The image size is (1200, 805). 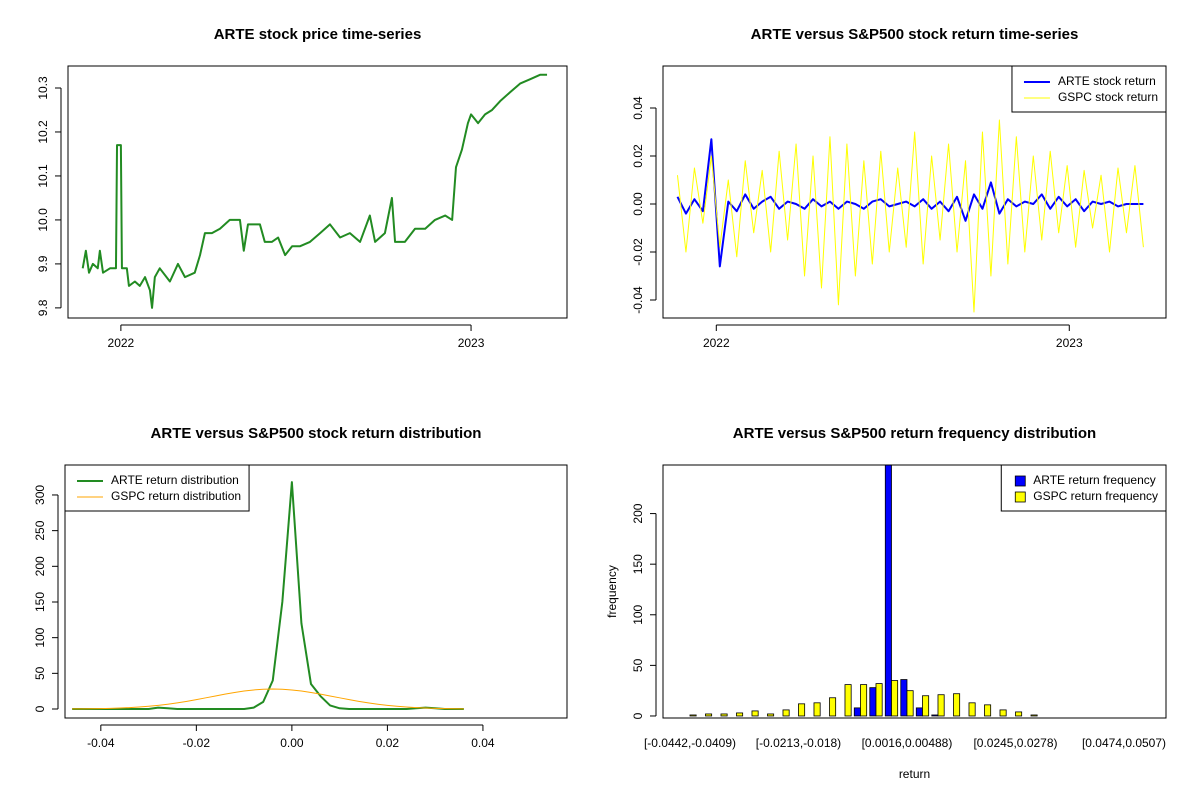 What do you see at coordinates (690, 743) in the screenshot?
I see `x-tick-label: [-0.0442,-0.0409)` at bounding box center [690, 743].